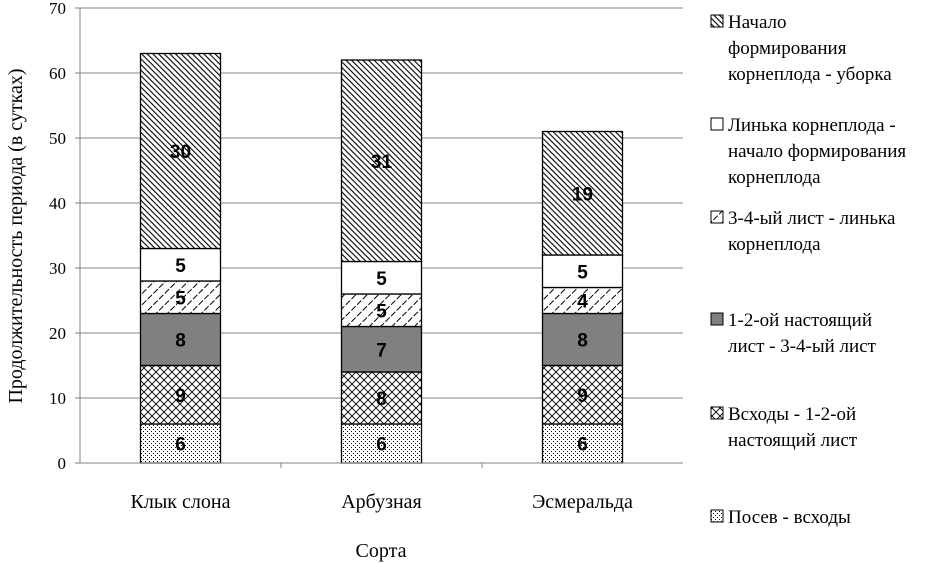  I want to click on bar-data-label: 4, so click(582, 302).